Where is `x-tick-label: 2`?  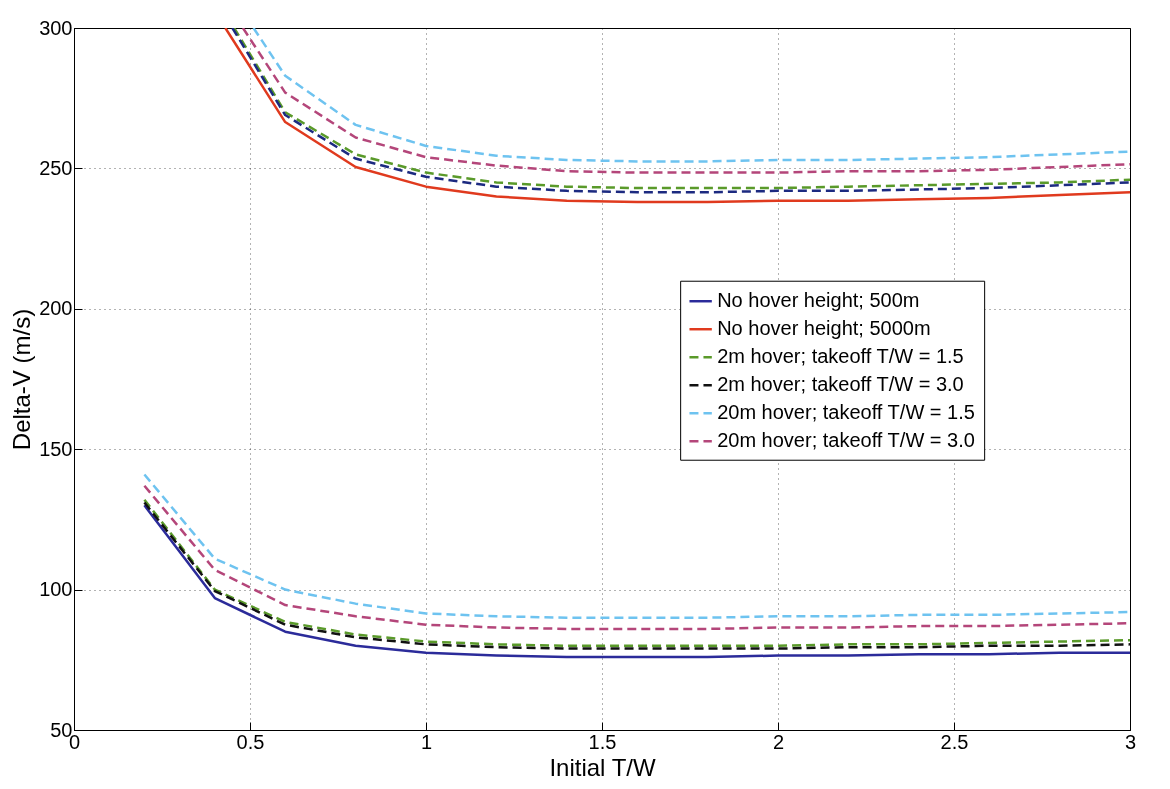
x-tick-label: 2 is located at coordinates (778, 741).